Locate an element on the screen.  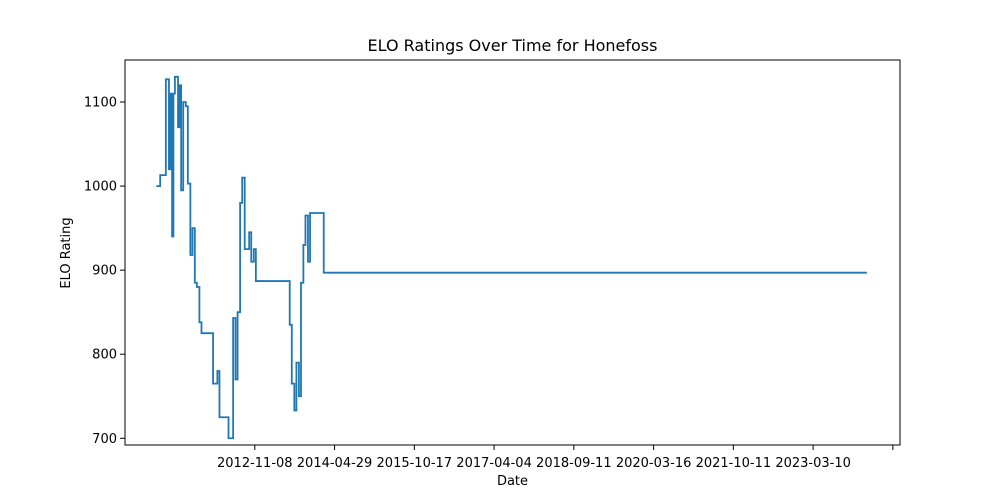
x-tick-label: 2015-10-17 is located at coordinates (415, 463).